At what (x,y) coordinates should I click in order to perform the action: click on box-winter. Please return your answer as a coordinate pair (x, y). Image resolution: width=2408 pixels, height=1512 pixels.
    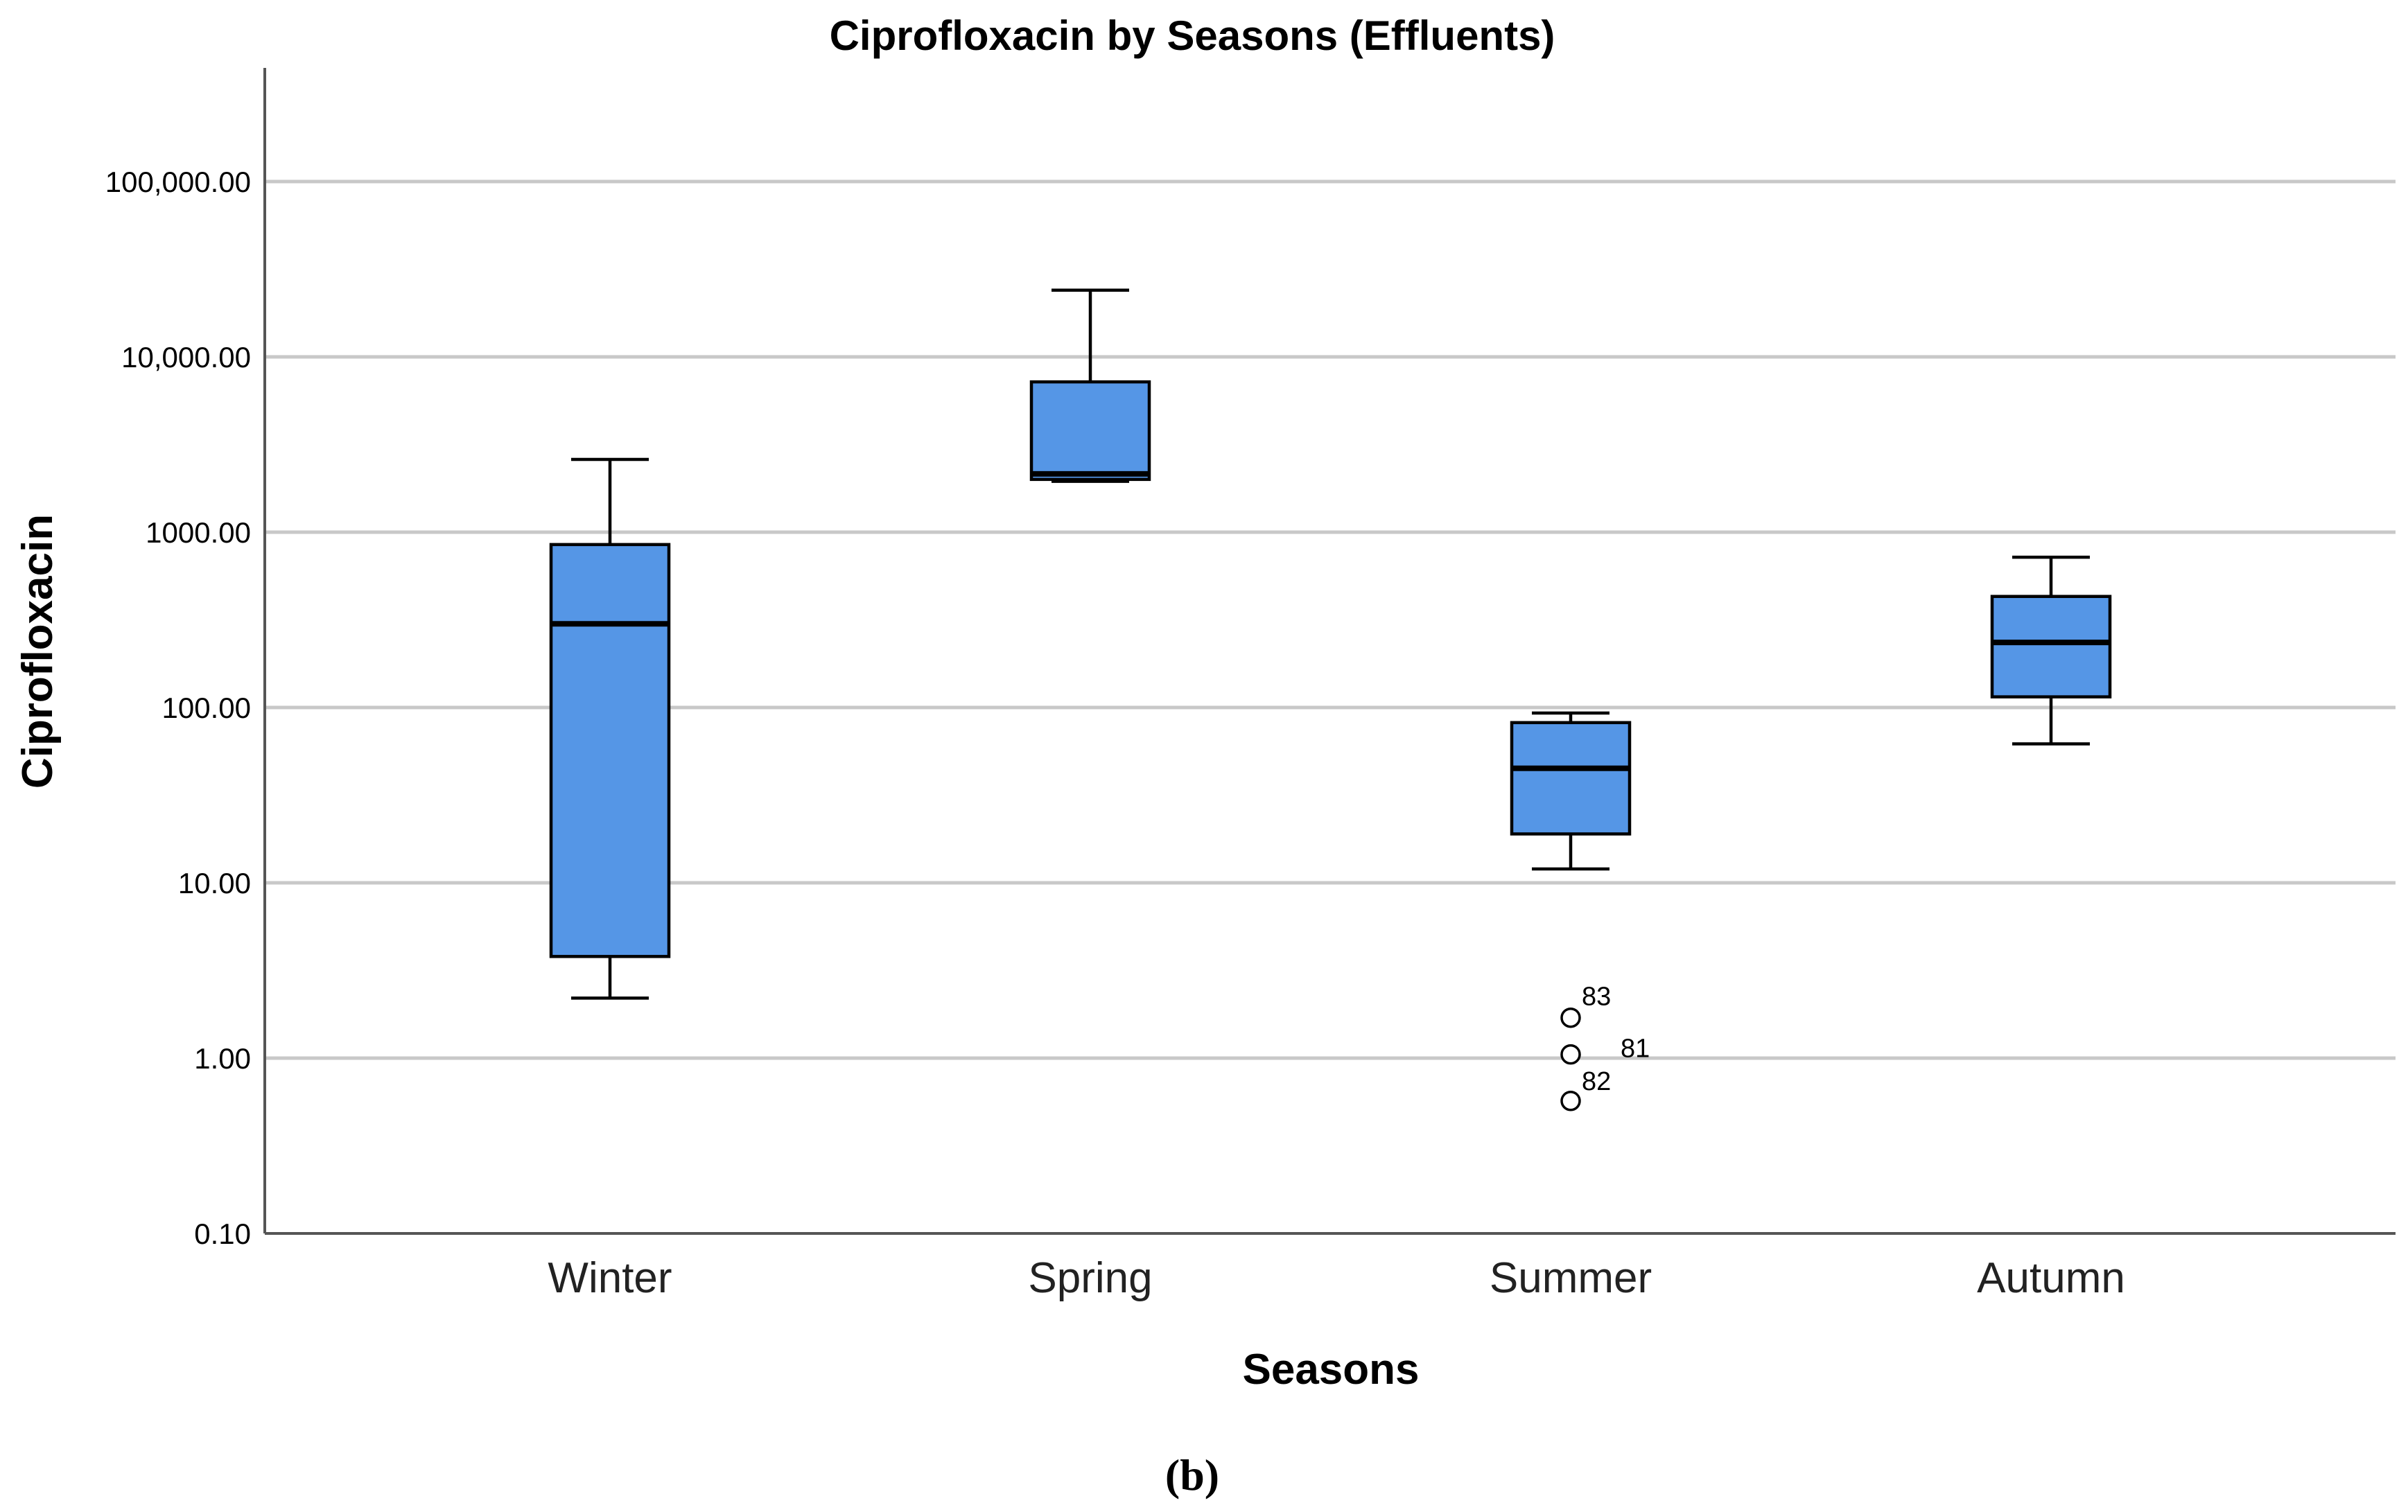
    Looking at the image, I should click on (610, 728).